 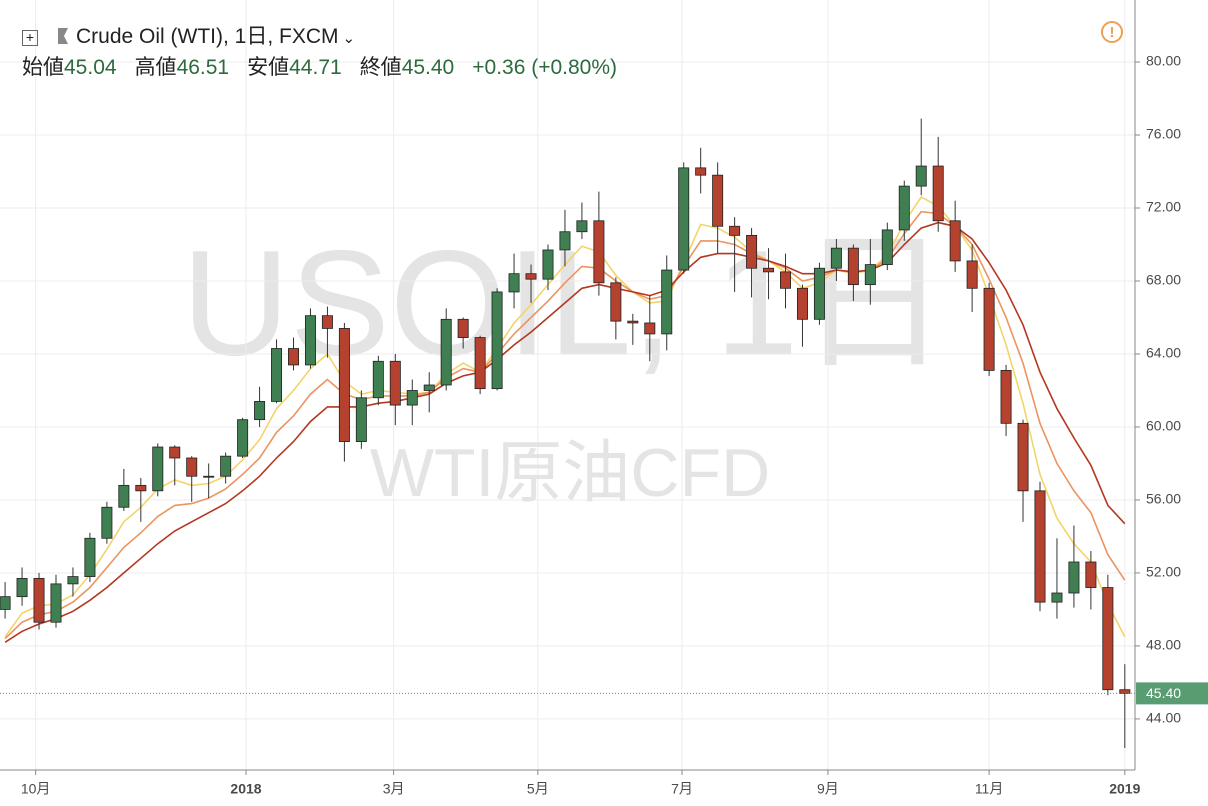 What do you see at coordinates (1163, 718) in the screenshot?
I see `y-tick-label: 44.00` at bounding box center [1163, 718].